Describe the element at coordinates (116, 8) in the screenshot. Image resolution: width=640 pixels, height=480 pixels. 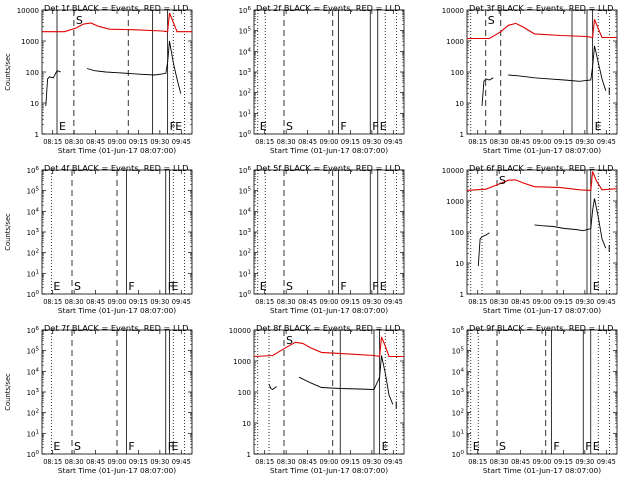
I see `chart-title: Det 1f BLACK = Events, RED = LLD` at that location.